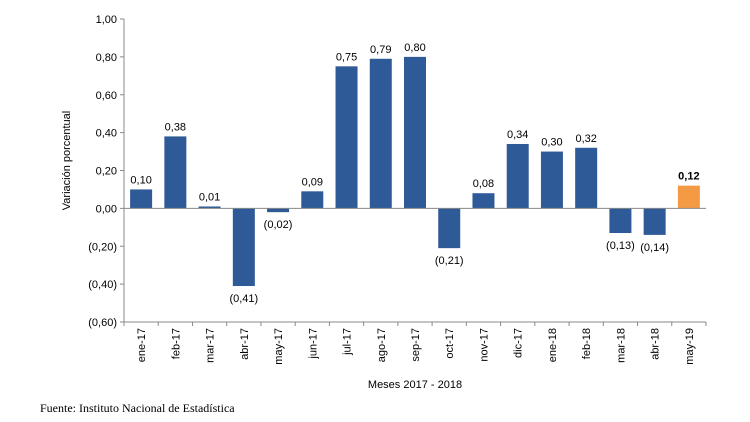 The height and width of the screenshot is (422, 750). What do you see at coordinates (106, 96) in the screenshot?
I see `y-tick-label: 0,60` at bounding box center [106, 96].